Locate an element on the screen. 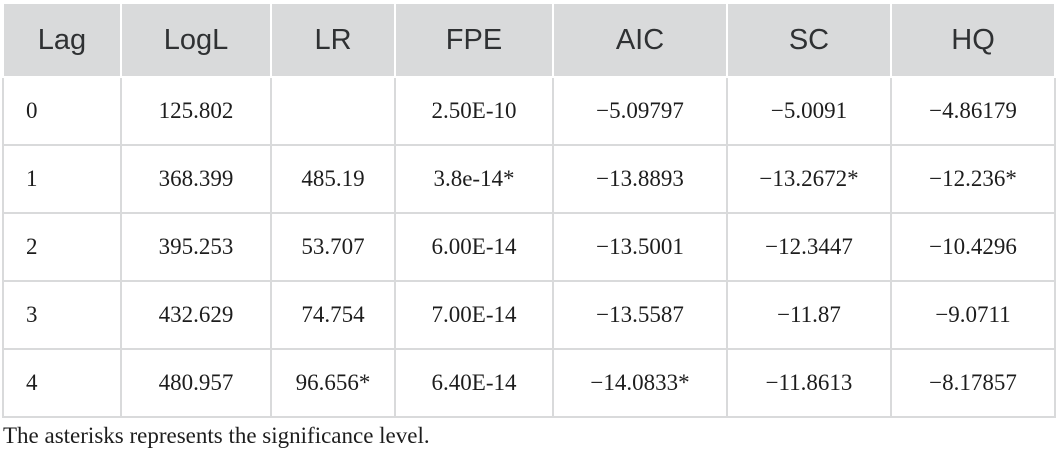 The height and width of the screenshot is (467, 1056). header-lr: LR is located at coordinates (333, 40).